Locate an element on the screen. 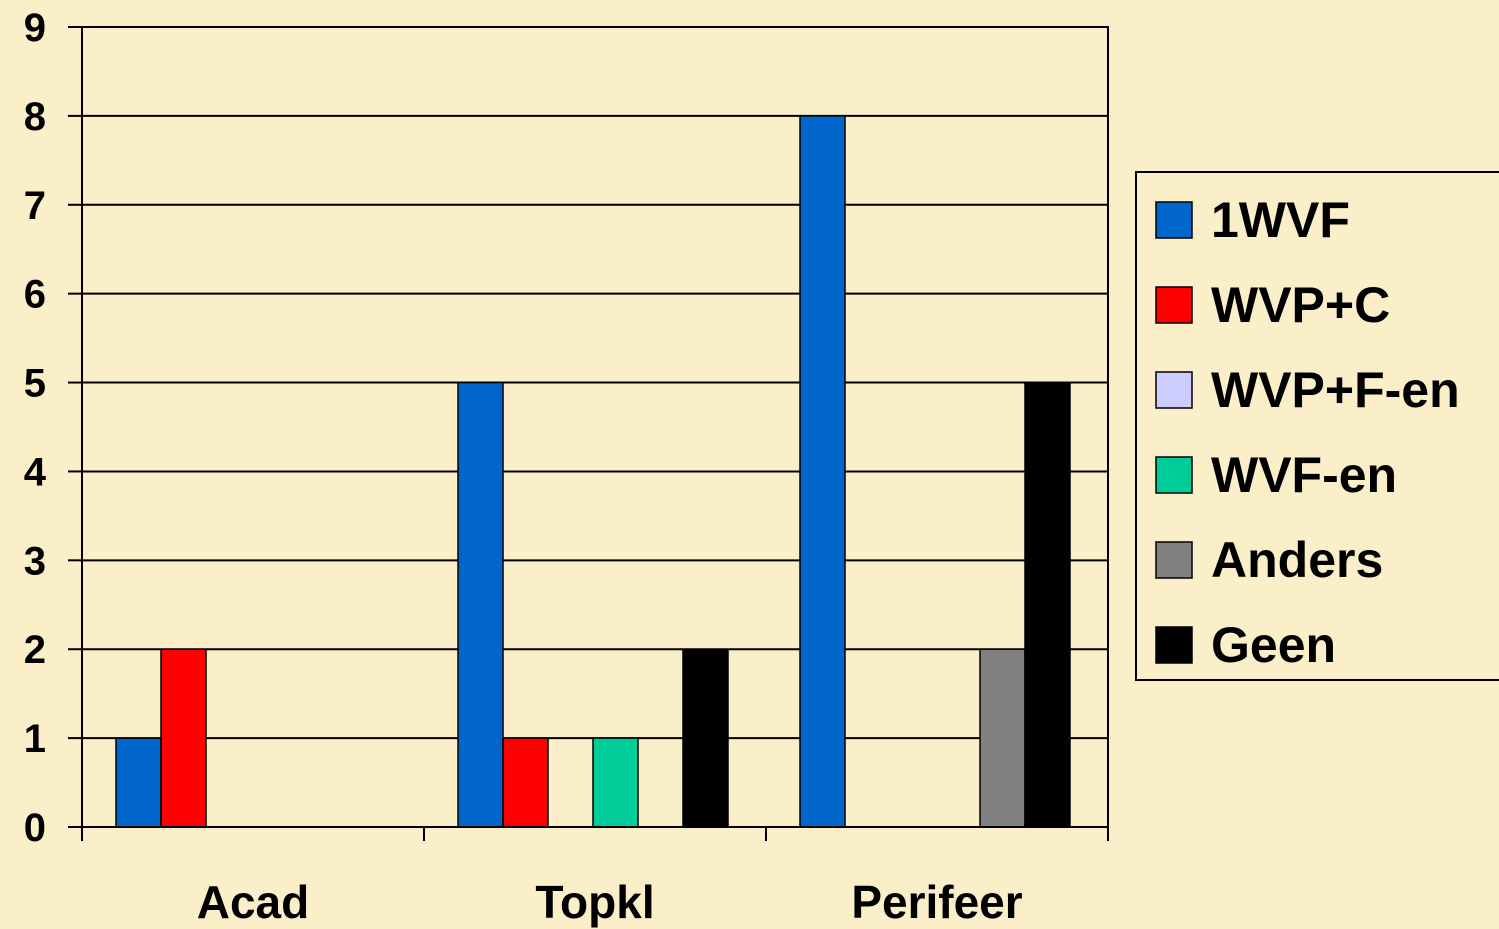  y-tick-label: 0 is located at coordinates (35, 828).